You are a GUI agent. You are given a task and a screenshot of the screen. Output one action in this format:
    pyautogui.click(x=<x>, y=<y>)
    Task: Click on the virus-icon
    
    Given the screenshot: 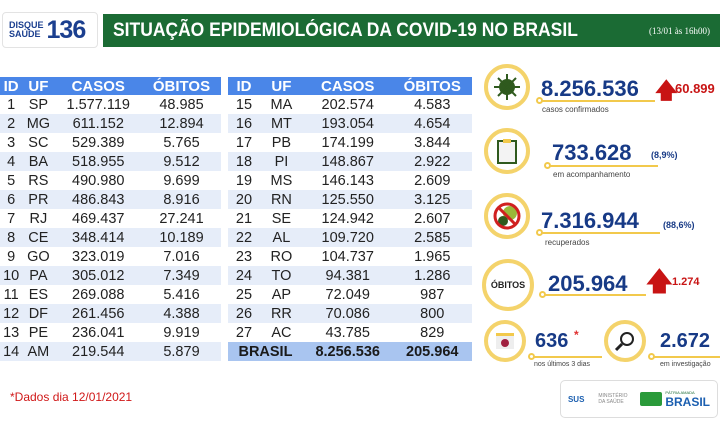 What is the action you would take?
    pyautogui.click(x=507, y=87)
    